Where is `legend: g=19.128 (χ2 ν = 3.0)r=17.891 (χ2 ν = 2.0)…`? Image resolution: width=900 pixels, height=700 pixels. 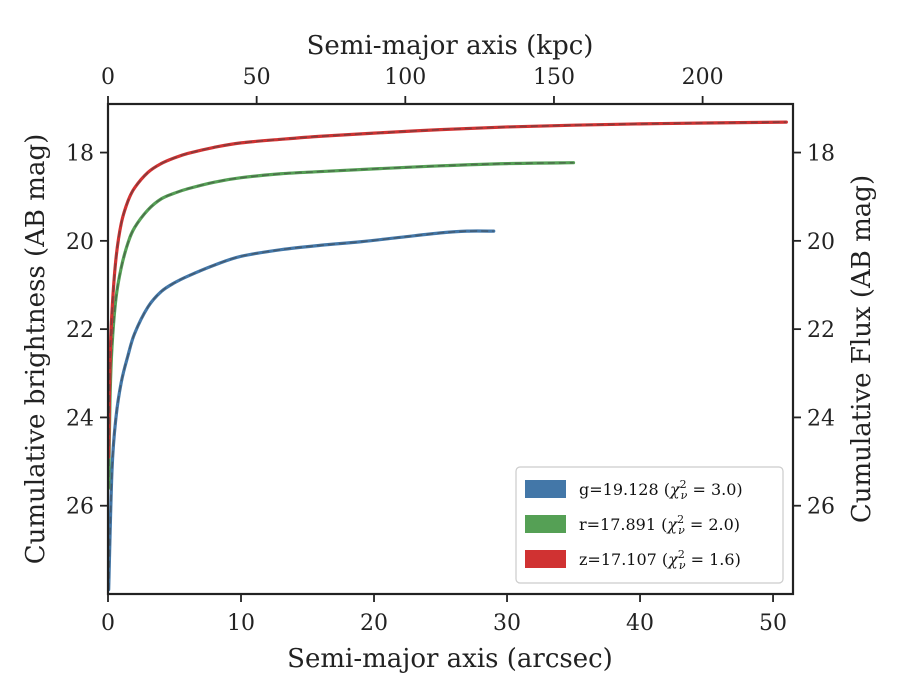 legend: g=19.128 (χ2 ν = 3.0)r=17.891 (χ2 ν = 2.0)… is located at coordinates (649, 525).